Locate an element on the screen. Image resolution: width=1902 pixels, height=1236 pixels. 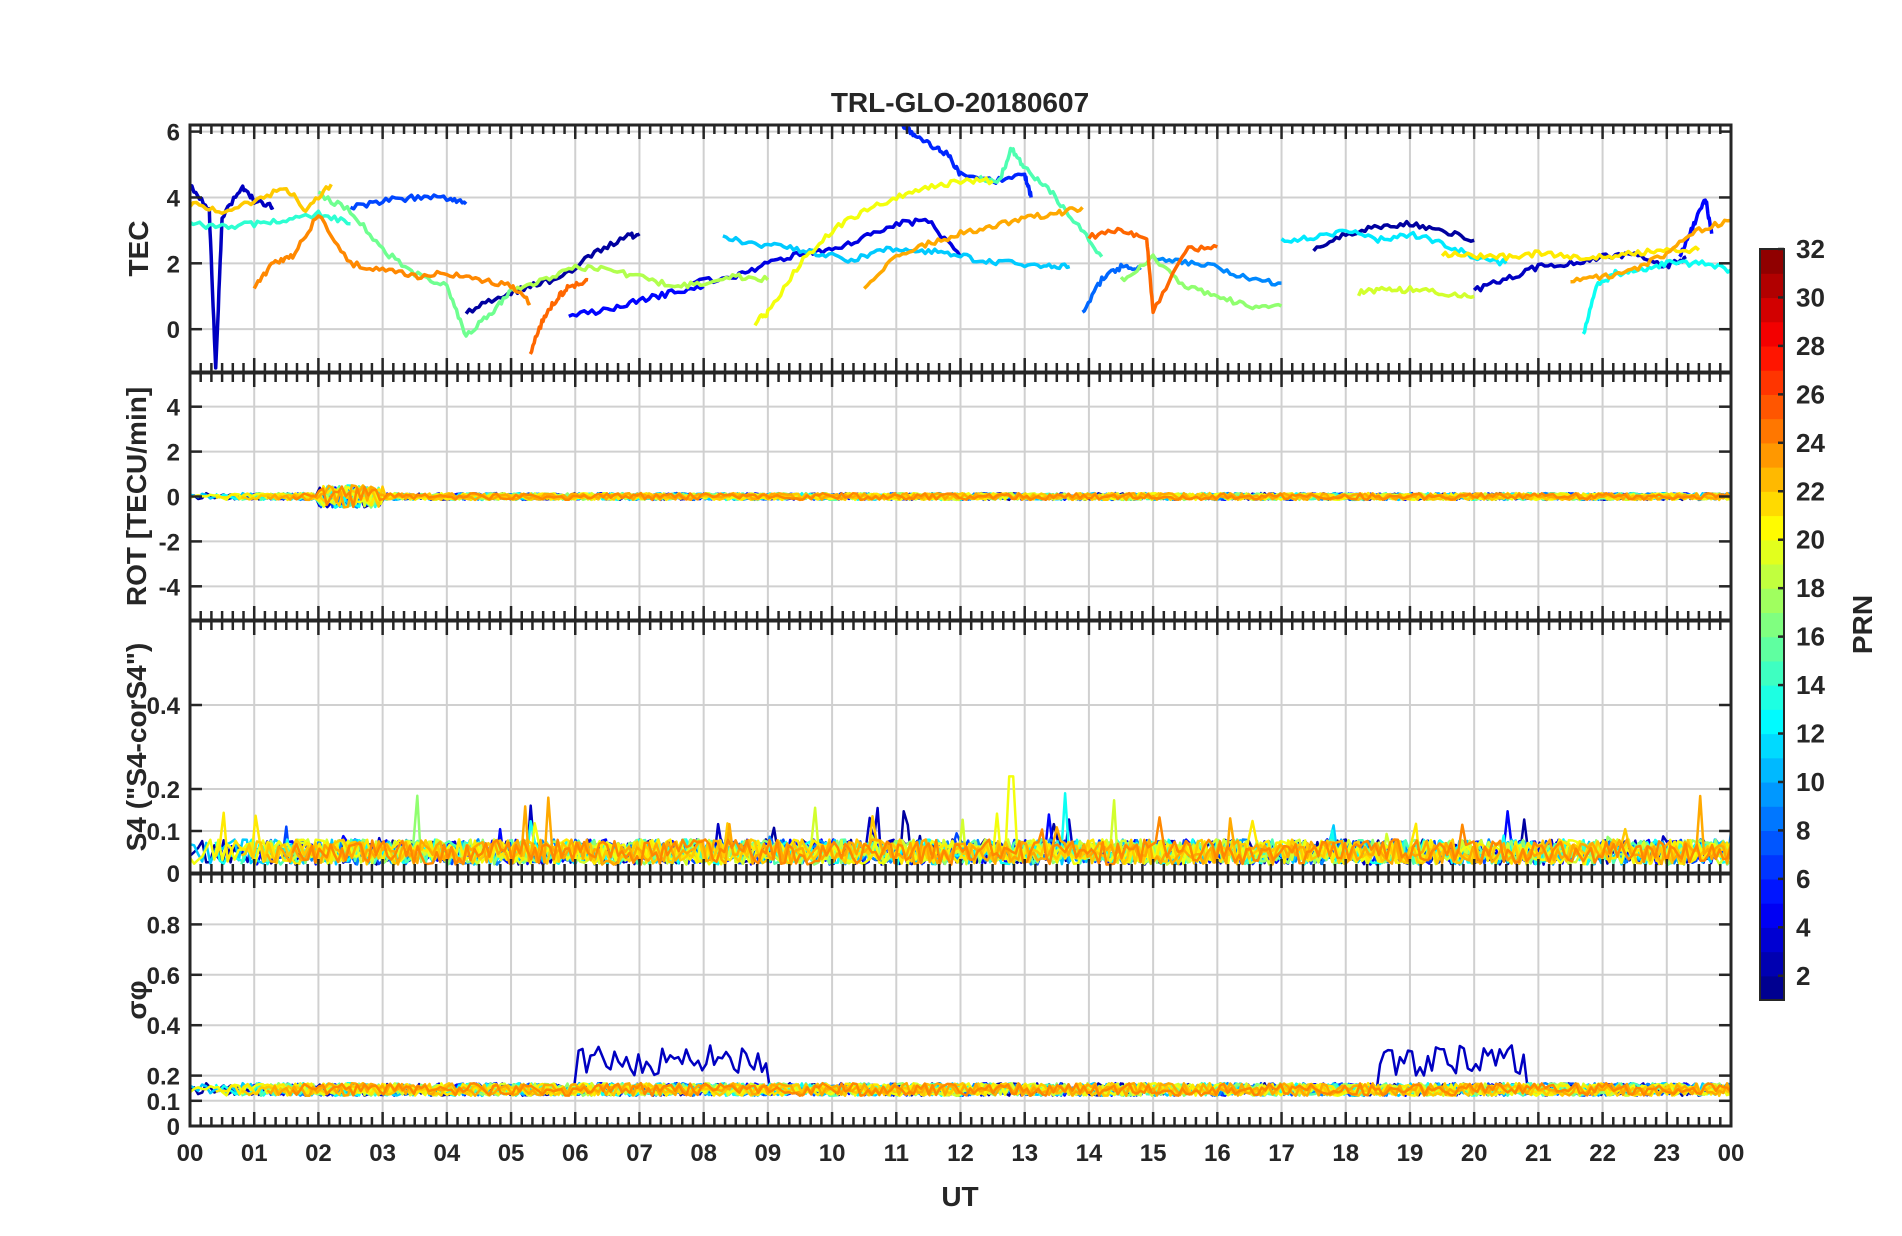
x-tick-label: 09 is located at coordinates (768, 1153).